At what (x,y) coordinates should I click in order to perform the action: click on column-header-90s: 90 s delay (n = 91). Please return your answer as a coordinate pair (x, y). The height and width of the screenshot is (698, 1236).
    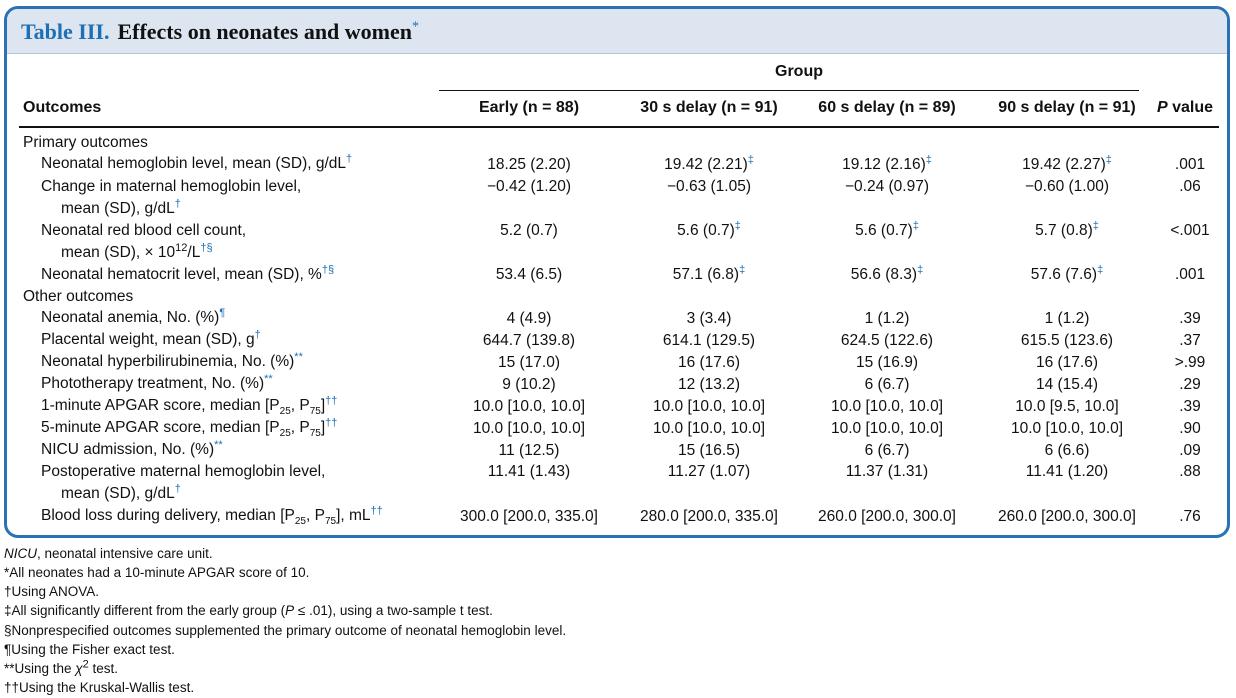
    Looking at the image, I should click on (1067, 107).